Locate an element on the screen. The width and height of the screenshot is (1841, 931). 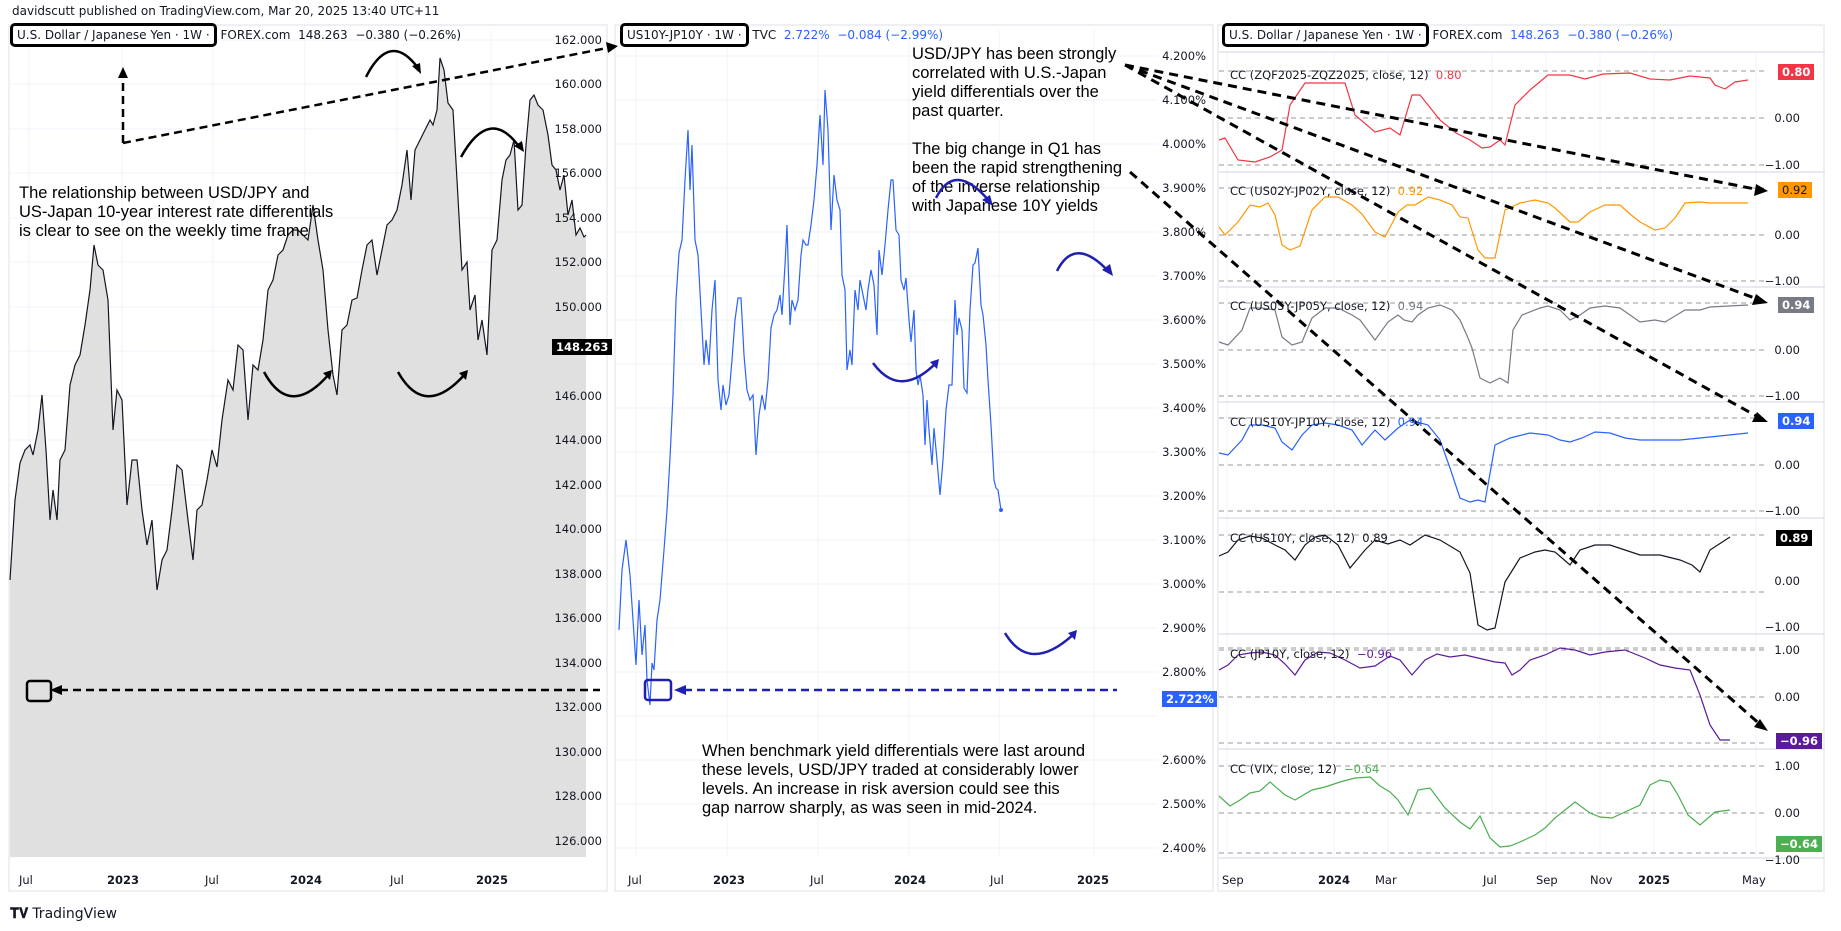
y-tick: 3.600% is located at coordinates (1184, 320).